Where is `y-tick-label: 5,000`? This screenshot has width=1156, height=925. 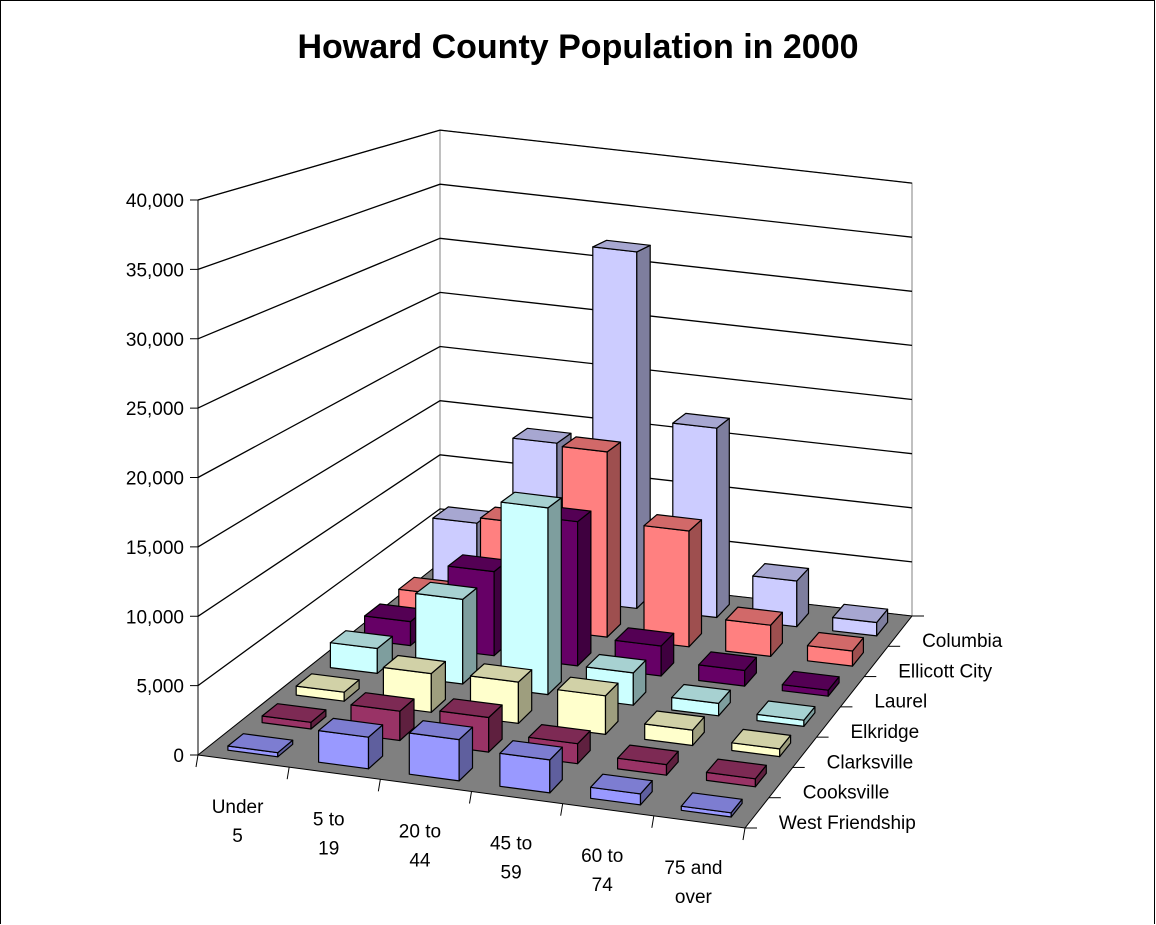 y-tick-label: 5,000 is located at coordinates (160, 687).